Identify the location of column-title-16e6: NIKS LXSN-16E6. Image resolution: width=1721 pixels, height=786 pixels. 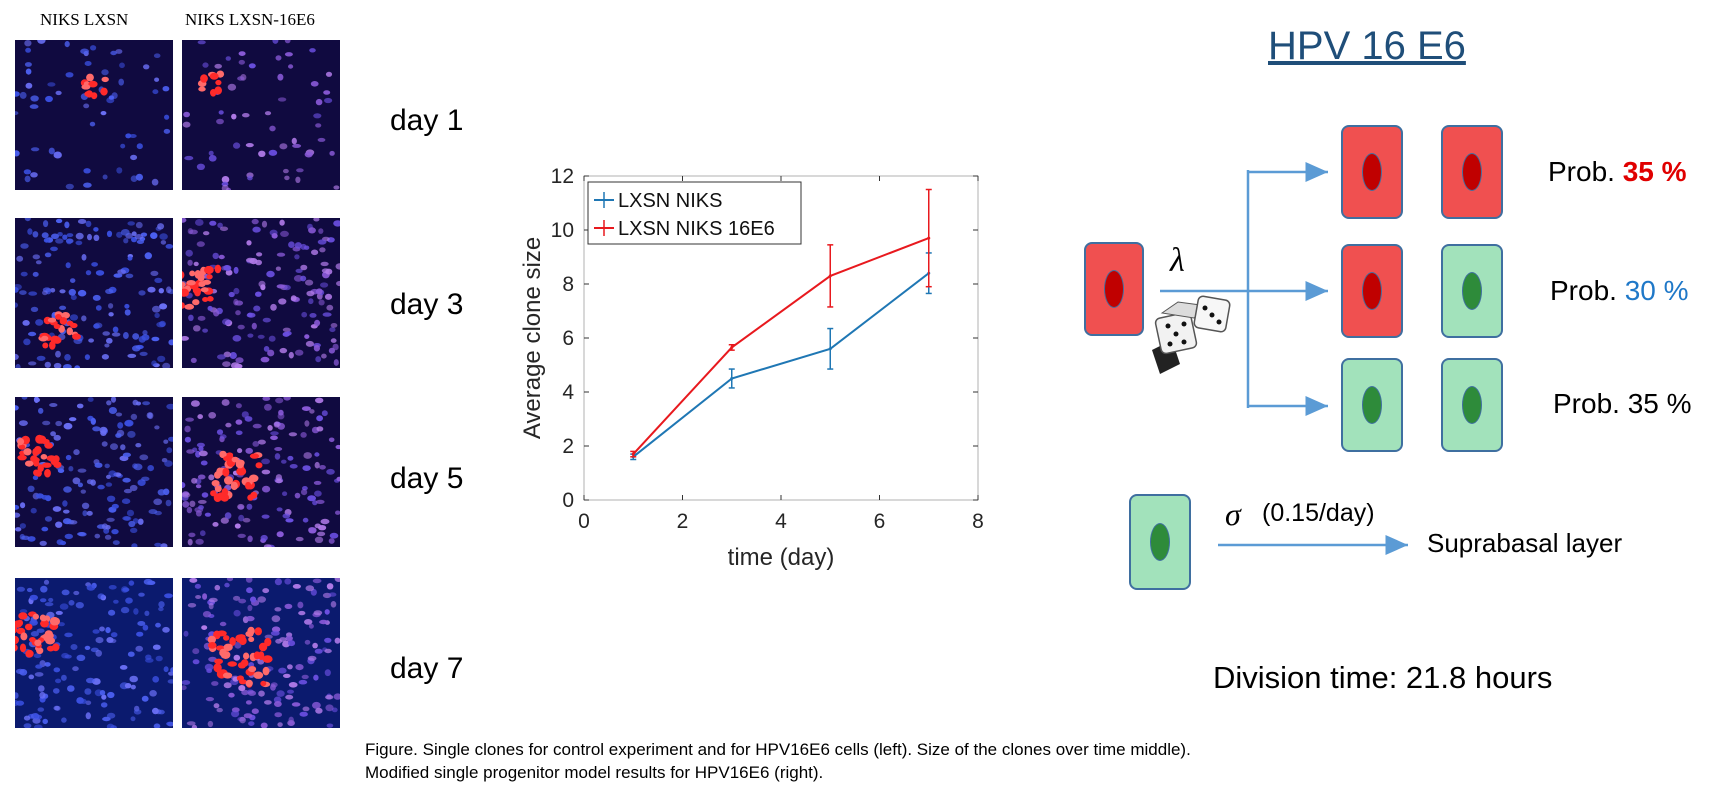
(250, 19).